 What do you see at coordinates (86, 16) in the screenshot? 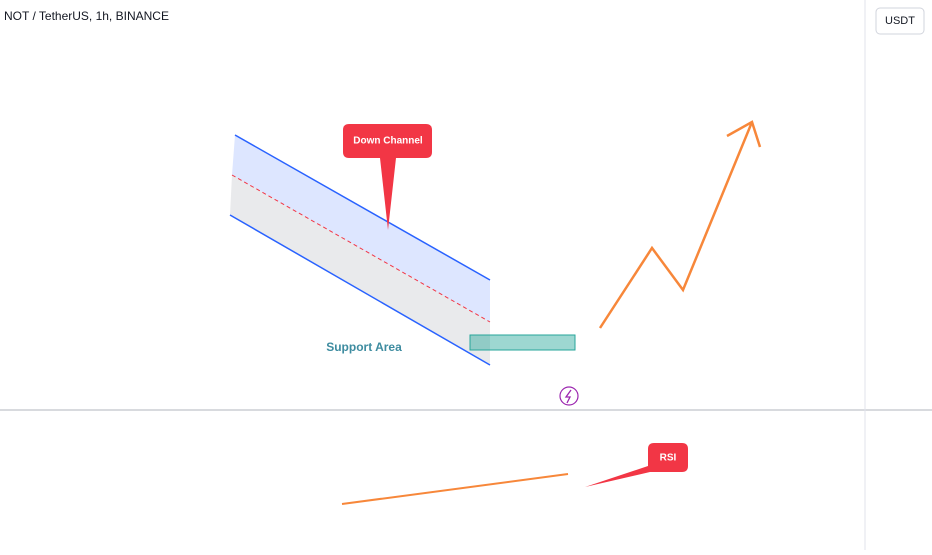
I see `chart-title: NOT / TetherUS, 1h, BINANCE` at bounding box center [86, 16].